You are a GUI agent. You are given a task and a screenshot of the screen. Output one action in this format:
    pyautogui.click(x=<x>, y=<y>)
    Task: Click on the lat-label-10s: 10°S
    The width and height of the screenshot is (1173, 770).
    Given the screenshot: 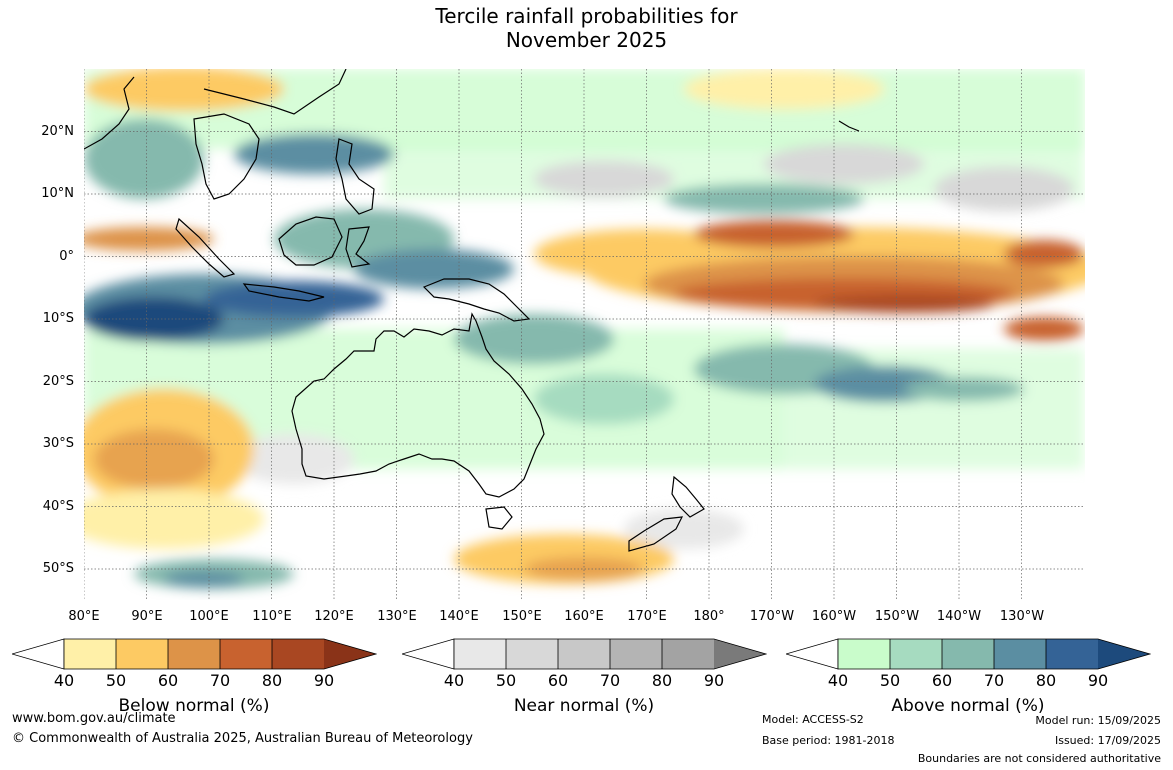 What is the action you would take?
    pyautogui.click(x=58, y=318)
    